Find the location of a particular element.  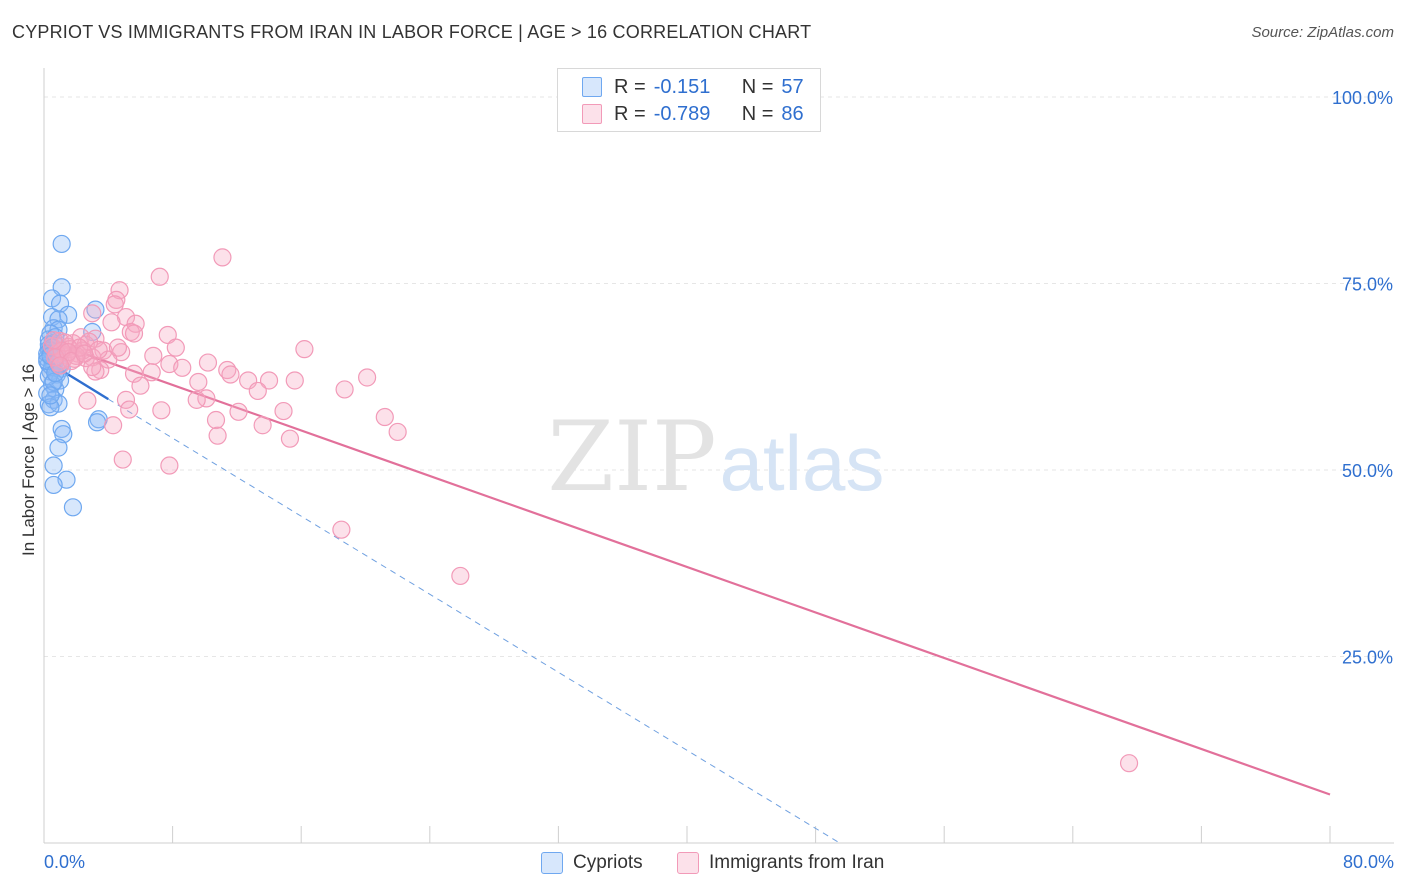

y-tick-label: 25.0% is located at coordinates (1367, 658).